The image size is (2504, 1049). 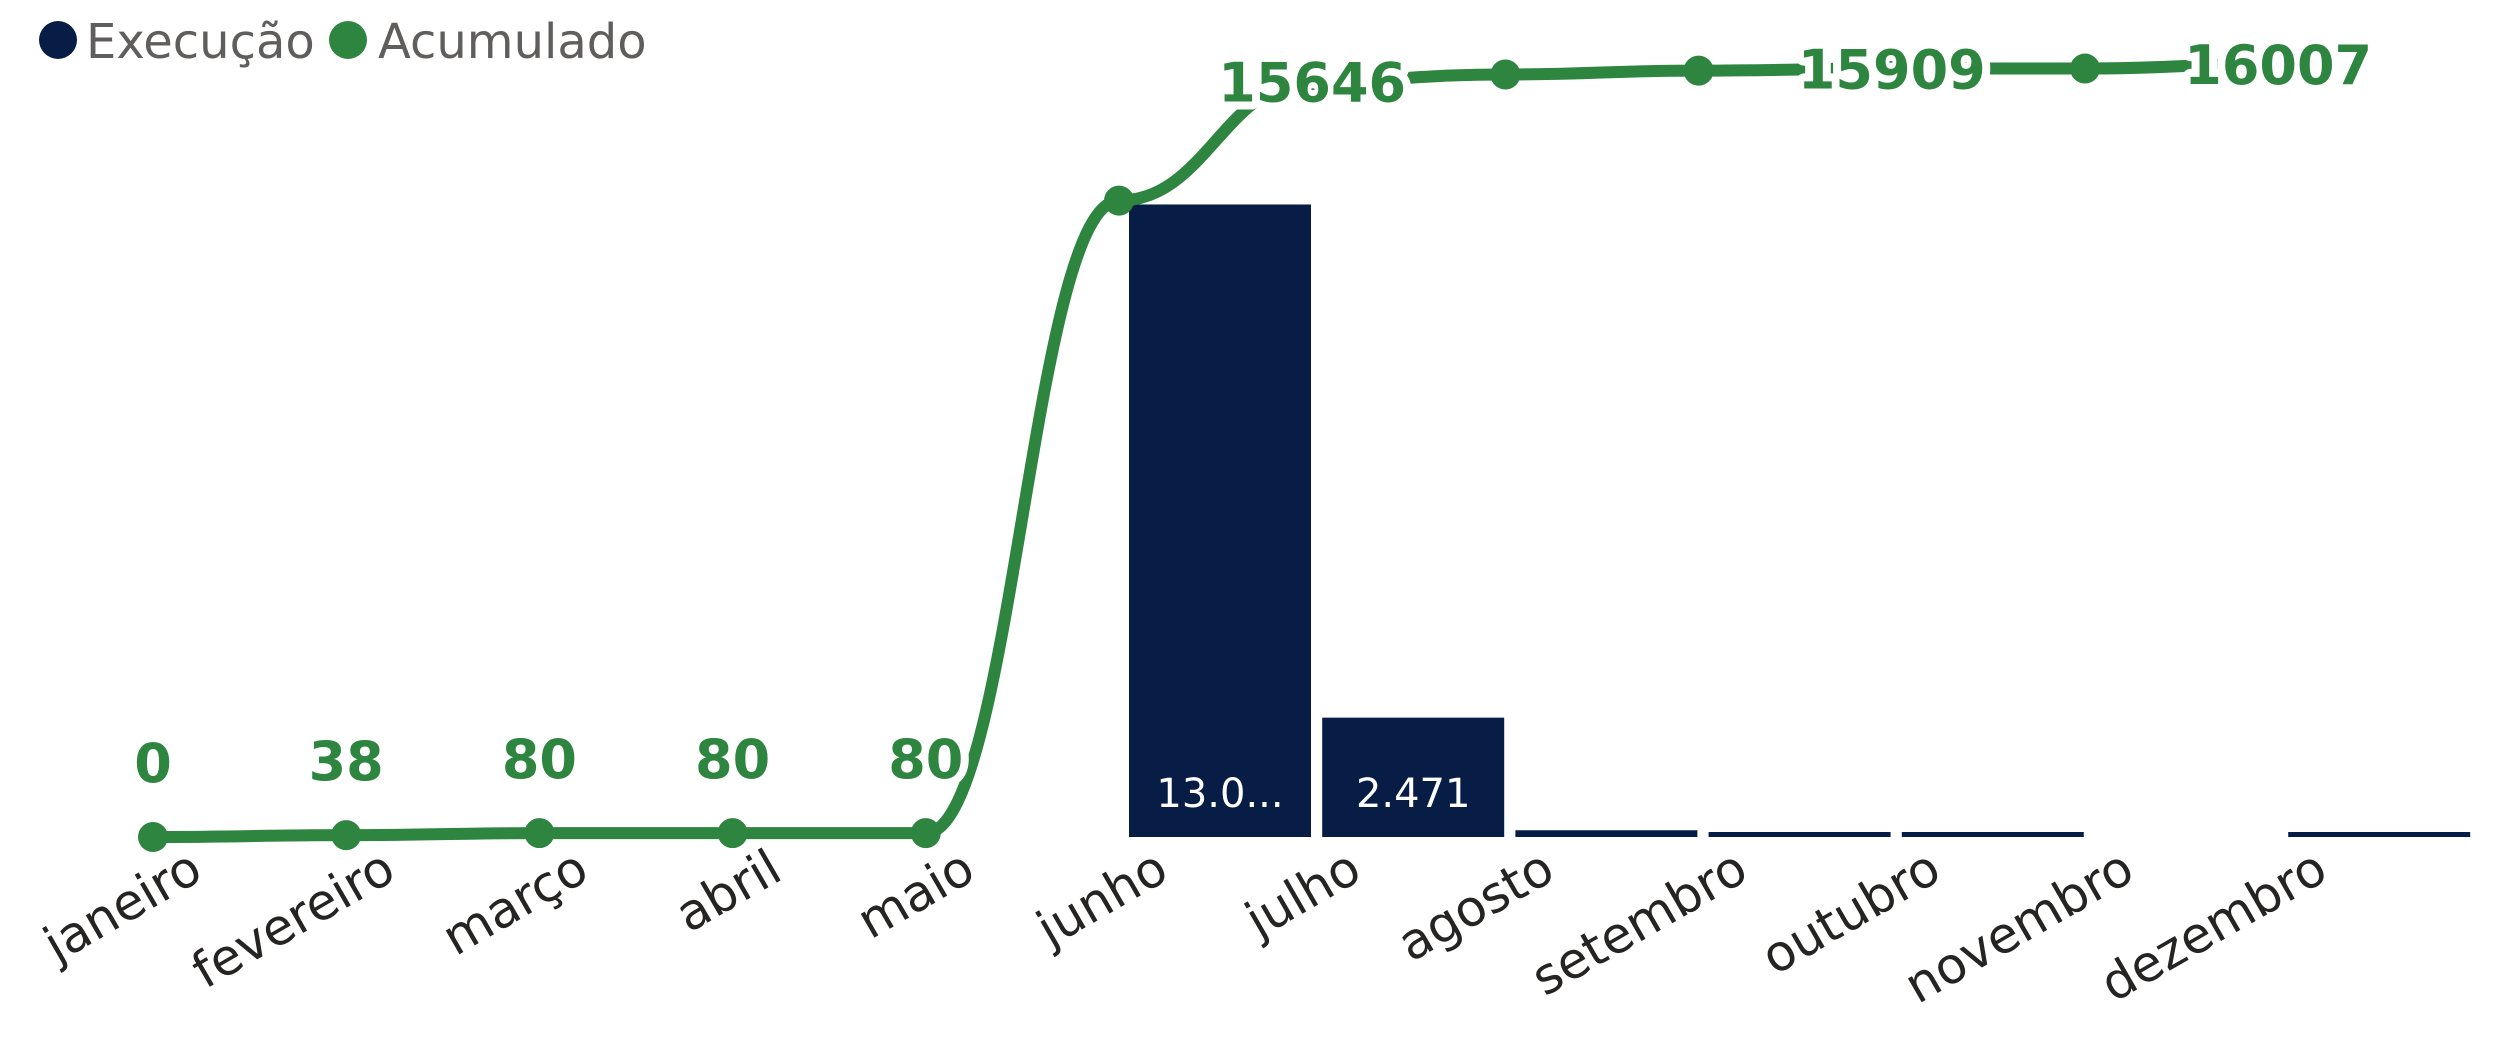 What do you see at coordinates (925, 833) in the screenshot?
I see `acumulado-point-maio` at bounding box center [925, 833].